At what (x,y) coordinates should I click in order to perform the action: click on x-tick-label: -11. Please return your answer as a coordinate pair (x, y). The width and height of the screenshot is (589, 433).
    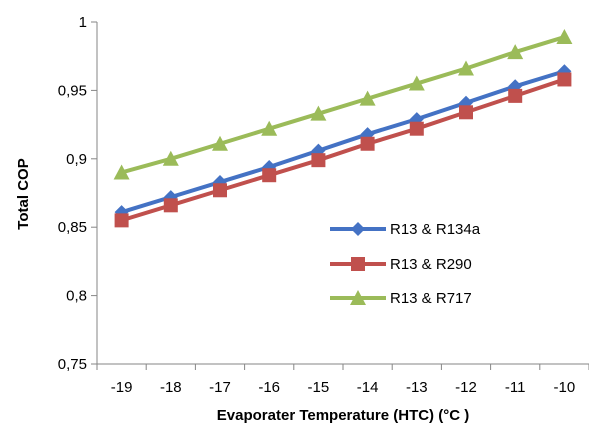
    Looking at the image, I should click on (515, 387).